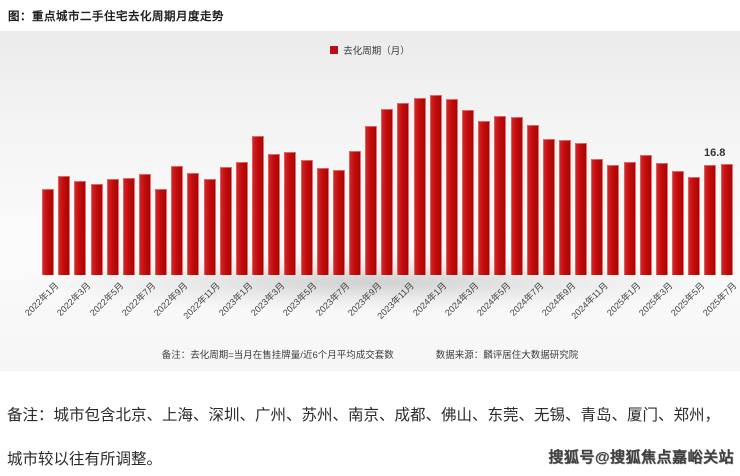 The image size is (740, 476). Describe the element at coordinates (641, 457) in the screenshot. I see `watermark: 搜狐号@搜狐焦点嘉峪关站` at that location.